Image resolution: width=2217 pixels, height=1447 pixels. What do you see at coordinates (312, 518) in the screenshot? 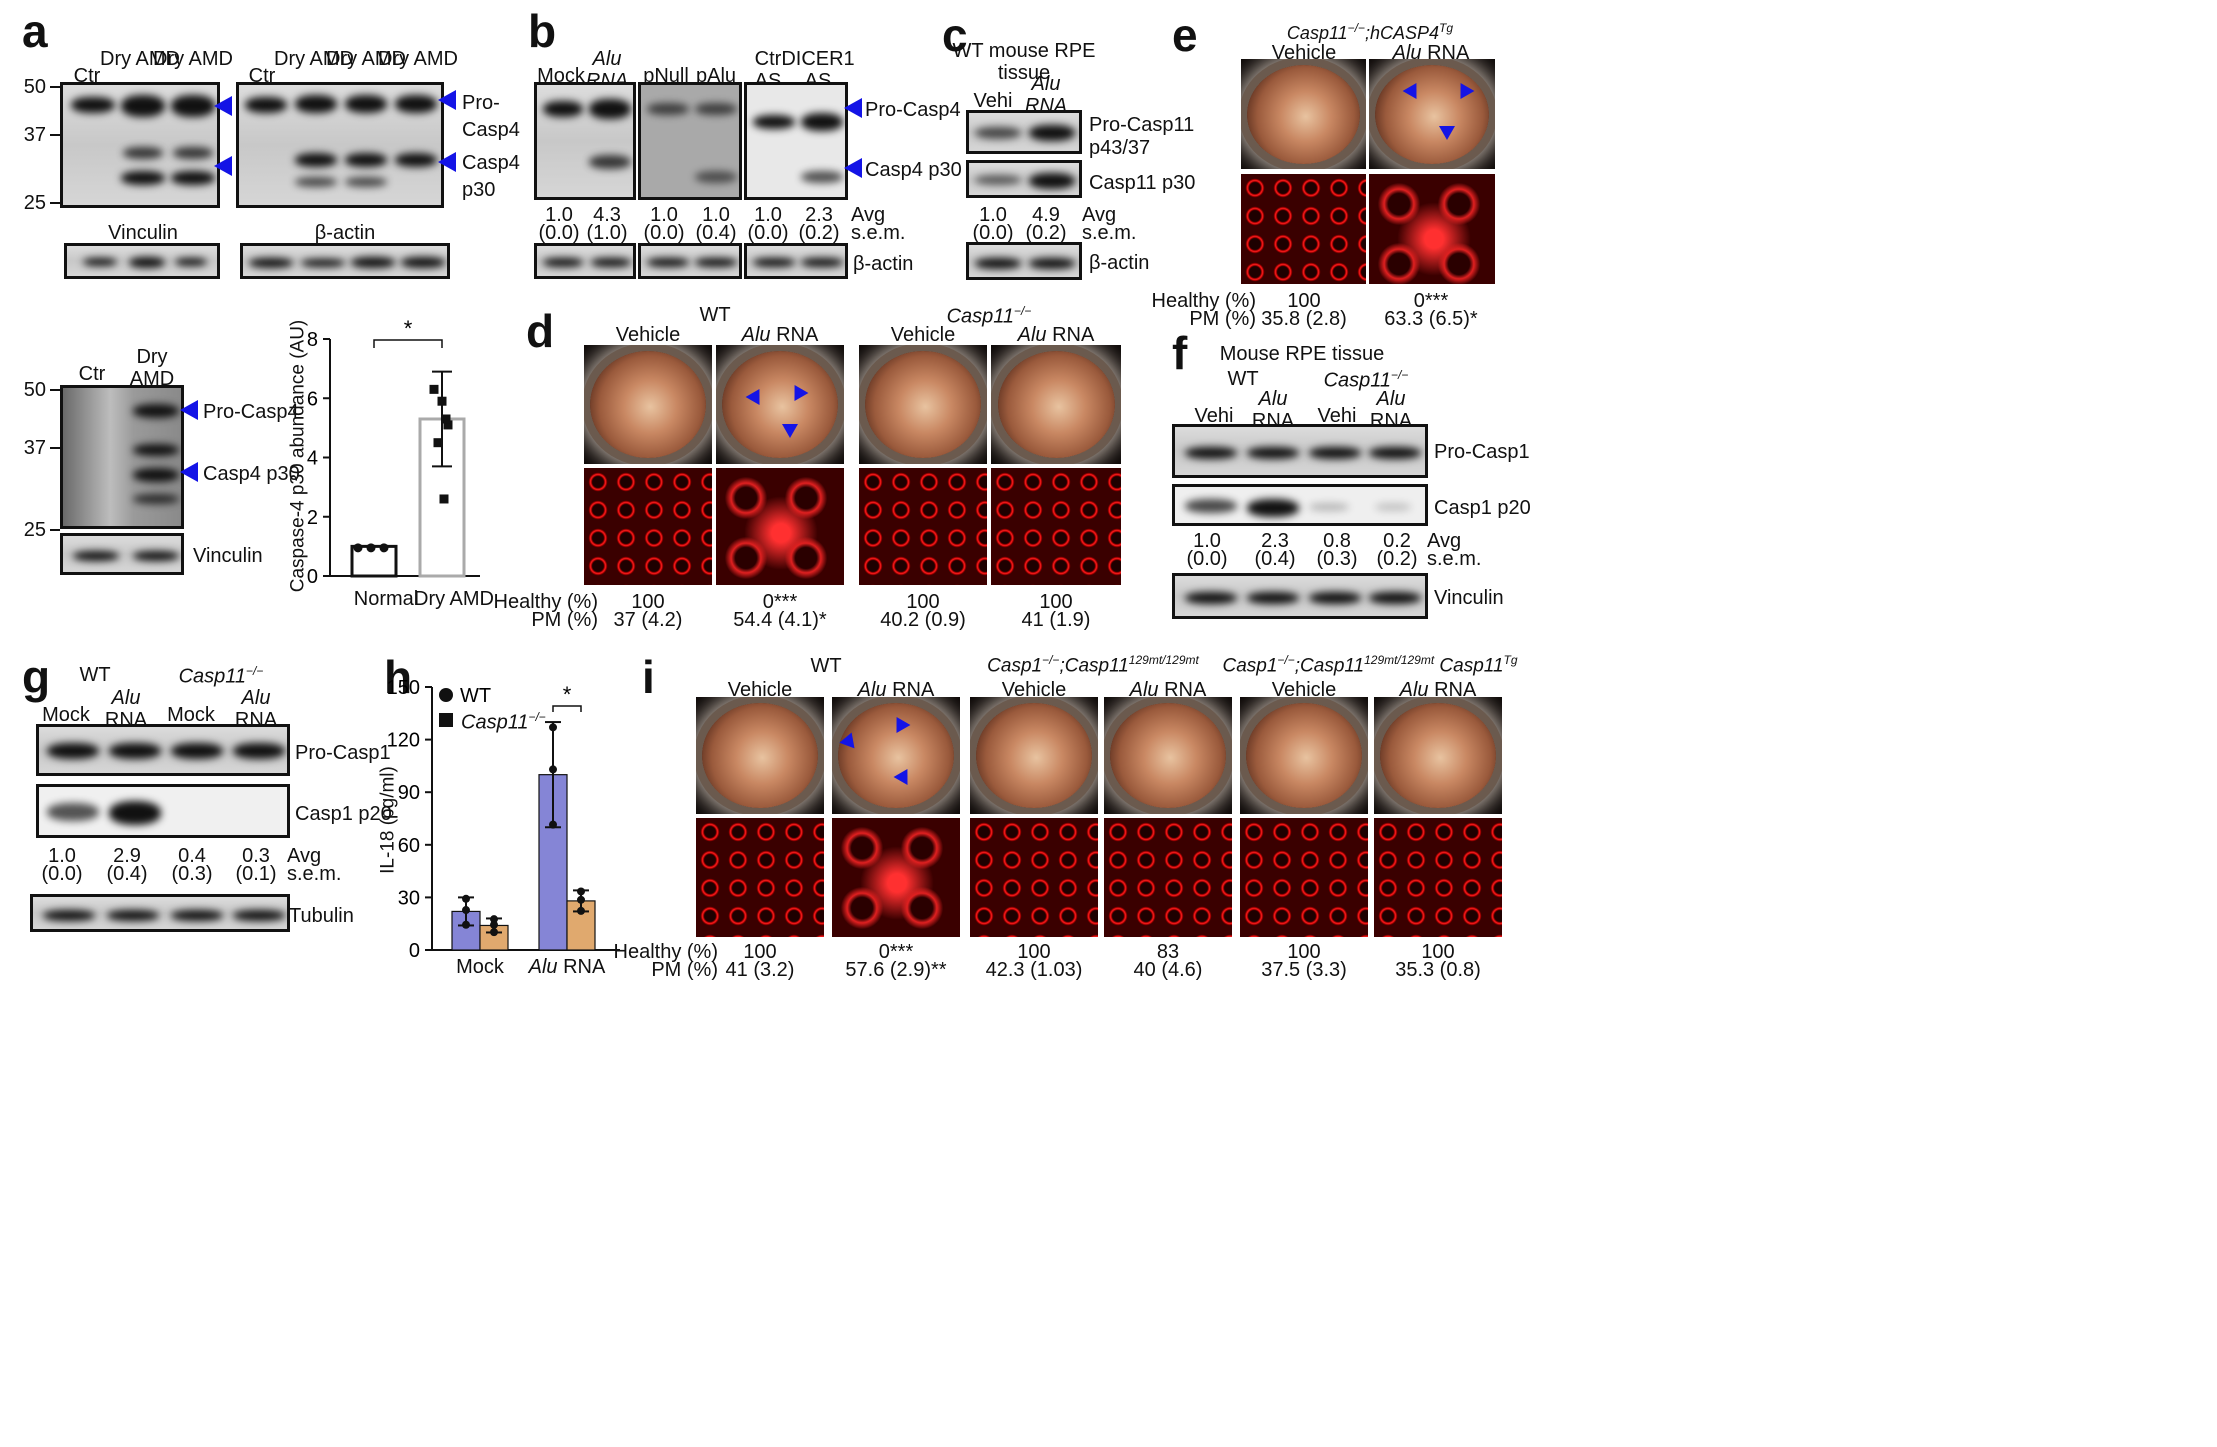
I see `y-tick-label: 2` at bounding box center [312, 518].